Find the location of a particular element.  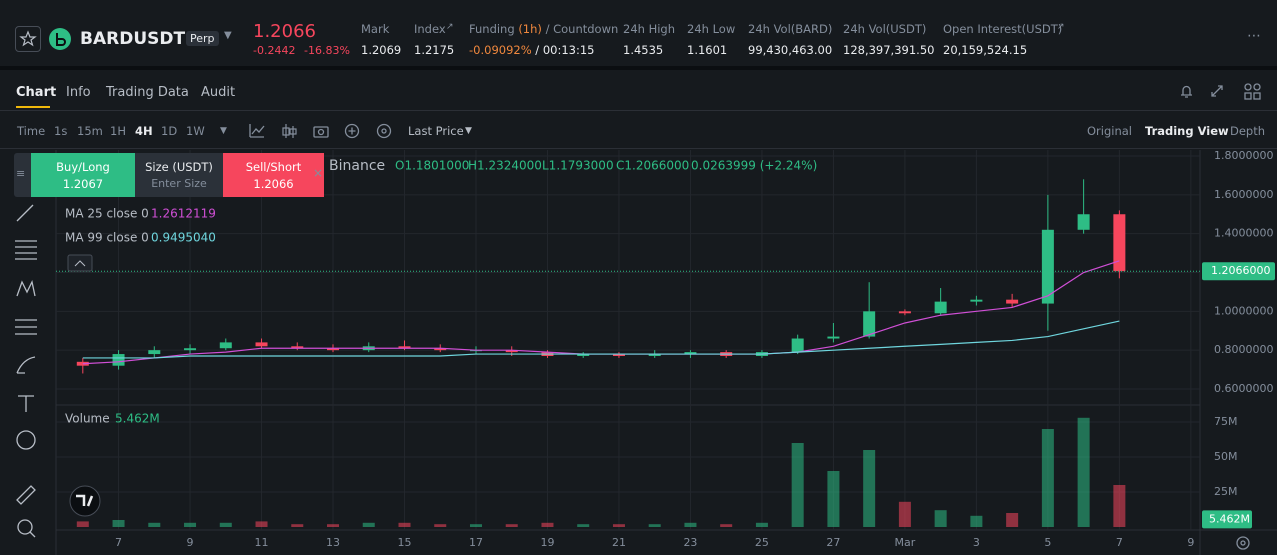

size-placeholder: Enter Size is located at coordinates (179, 183).